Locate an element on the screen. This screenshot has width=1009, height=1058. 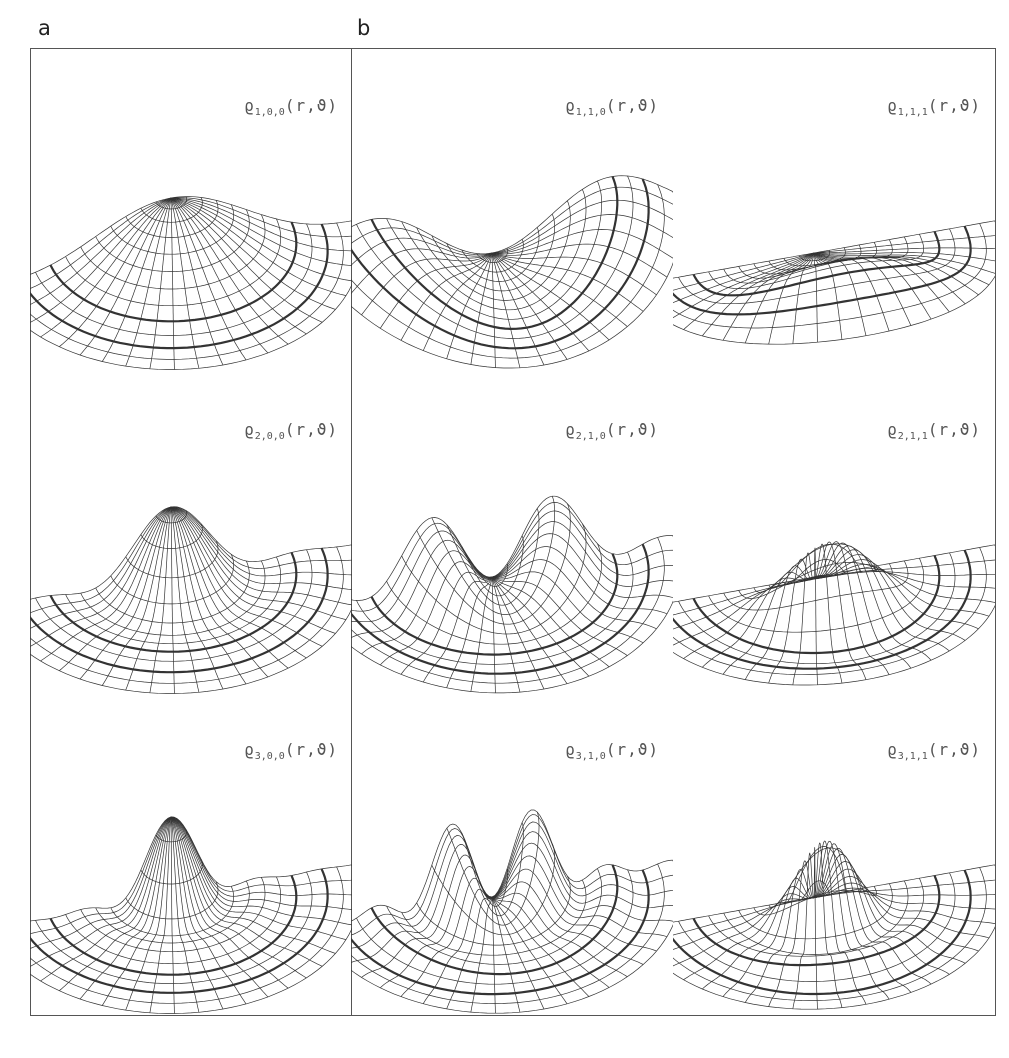
panel-a-letter: a is located at coordinates (44, 28).